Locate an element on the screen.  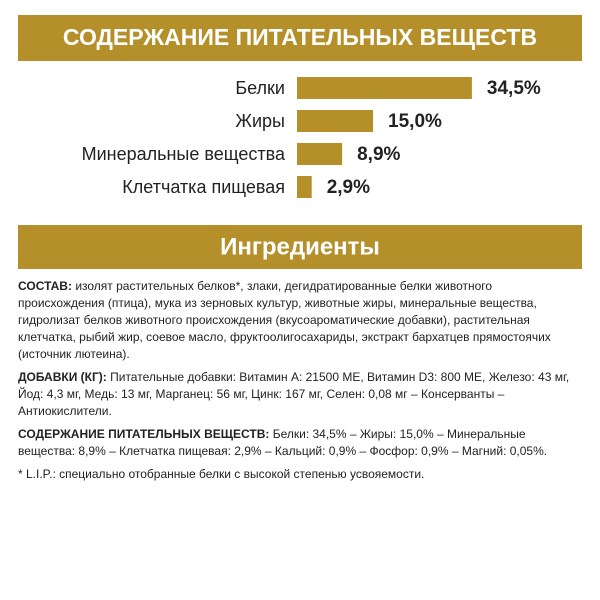
paragraph-lead: СОСТАВ: is located at coordinates (45, 286).